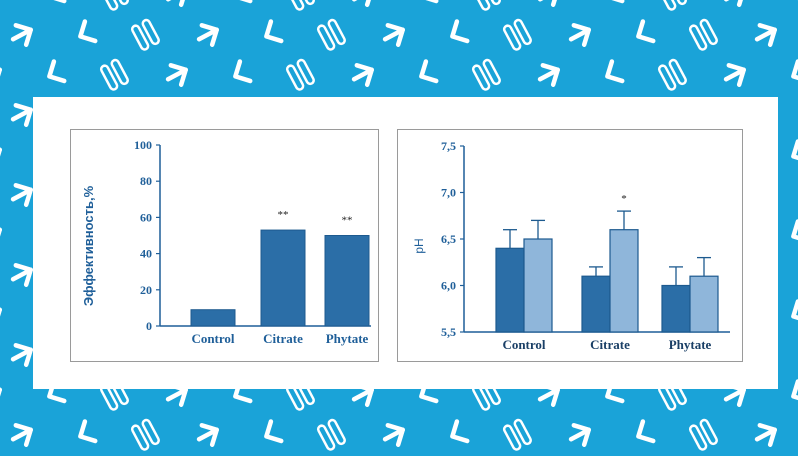  What do you see at coordinates (146, 290) in the screenshot?
I see `y-tick-label: 20` at bounding box center [146, 290].